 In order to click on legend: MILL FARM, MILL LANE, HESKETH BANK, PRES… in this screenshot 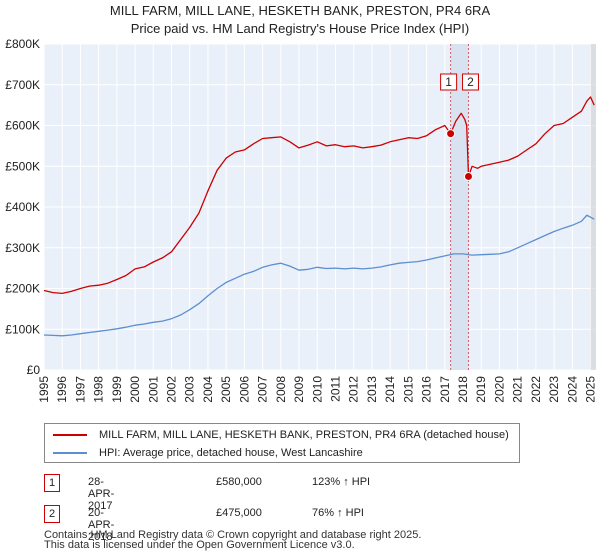, I will do `click(282, 443)`.